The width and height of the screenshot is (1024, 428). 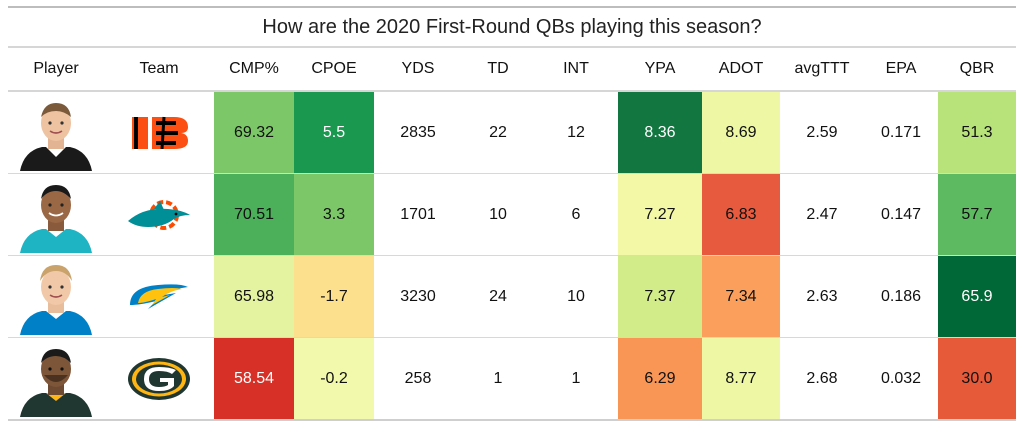 What do you see at coordinates (498, 132) in the screenshot?
I see `td-cell: 22` at bounding box center [498, 132].